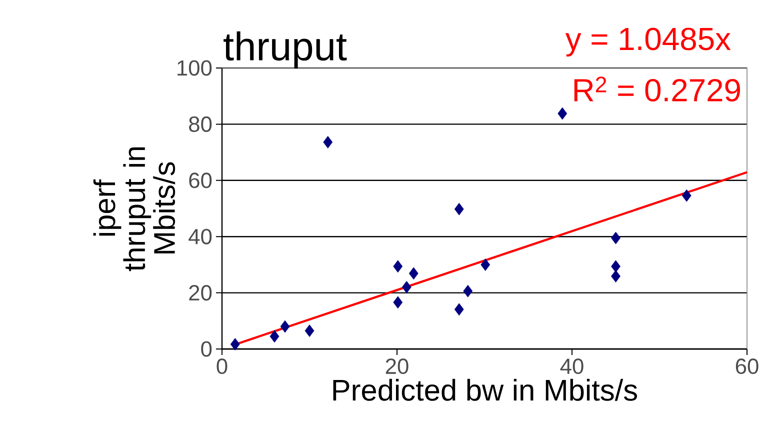  What do you see at coordinates (200, 236) in the screenshot?
I see `y-tick-label: 40` at bounding box center [200, 236].